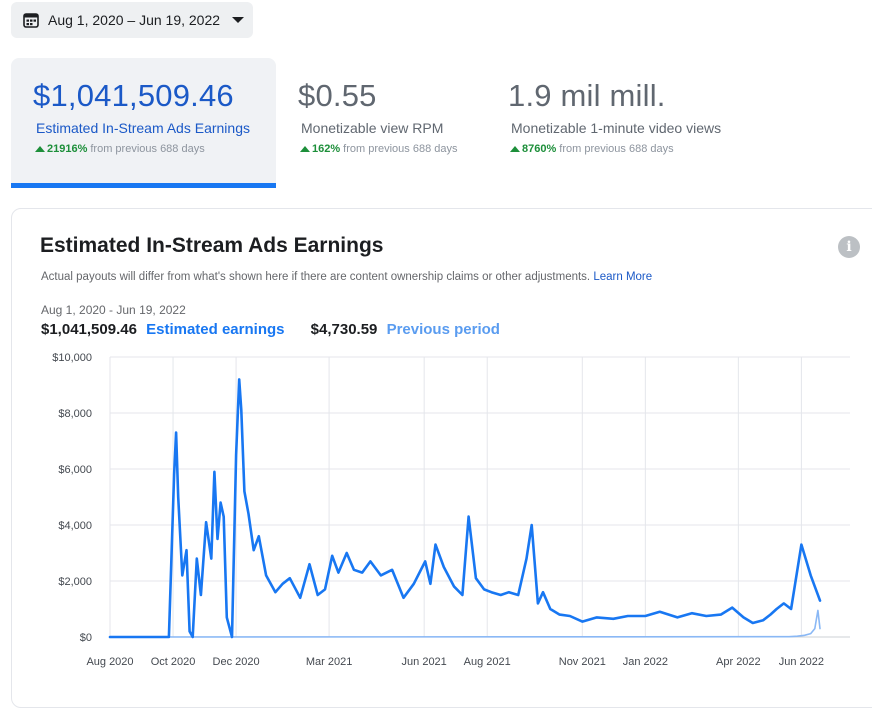 Image resolution: width=872 pixels, height=708 pixels. I want to click on date-range-label: Aug 1, 2020 – Jun 19, 2022, so click(134, 20).